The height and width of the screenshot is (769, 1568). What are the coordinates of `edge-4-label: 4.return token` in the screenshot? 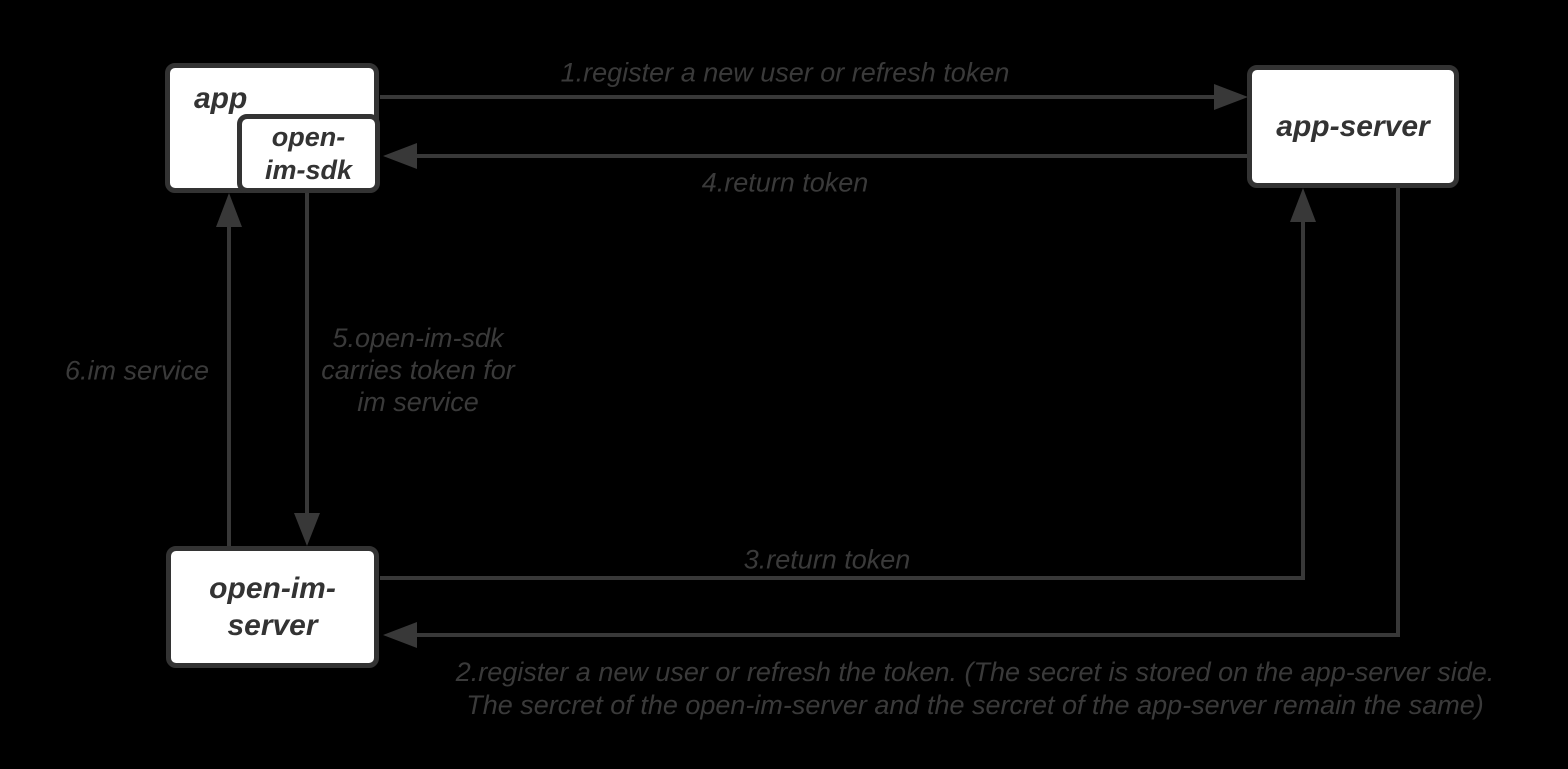 It's located at (785, 182).